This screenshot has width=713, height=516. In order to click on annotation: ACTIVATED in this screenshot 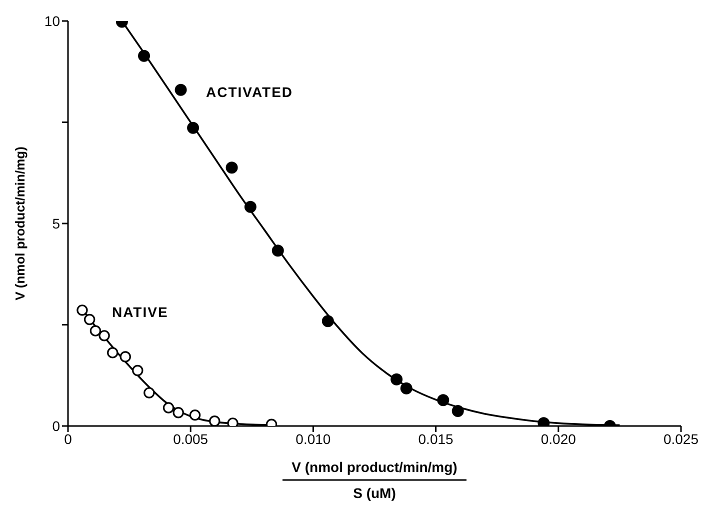, I will do `click(250, 92)`.